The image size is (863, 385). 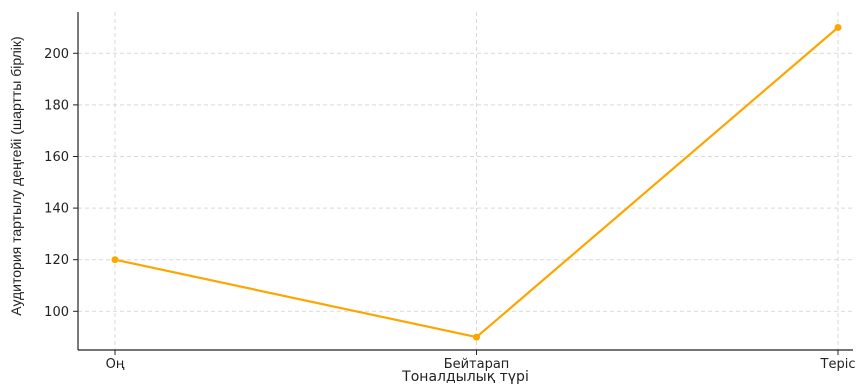 I want to click on y-axis-ticks: 100 120 140 160 180 200, so click(x=61, y=183).